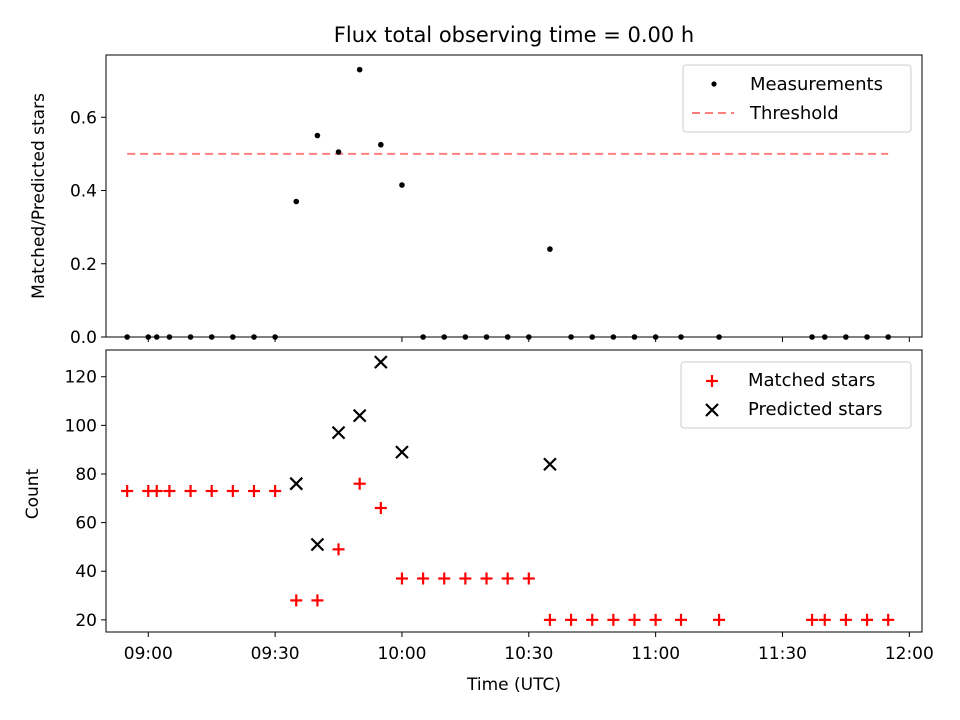 The image size is (960, 720). I want to click on bottom-x-tick-label: 11:30, so click(782, 654).